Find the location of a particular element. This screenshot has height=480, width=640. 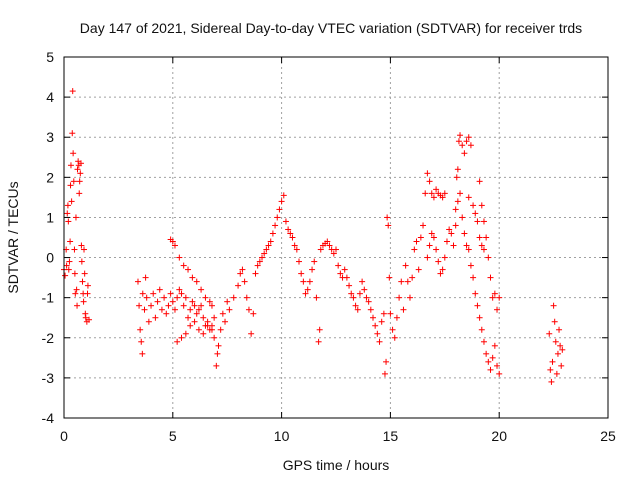

y-tick-label: 3 is located at coordinates (50, 137).